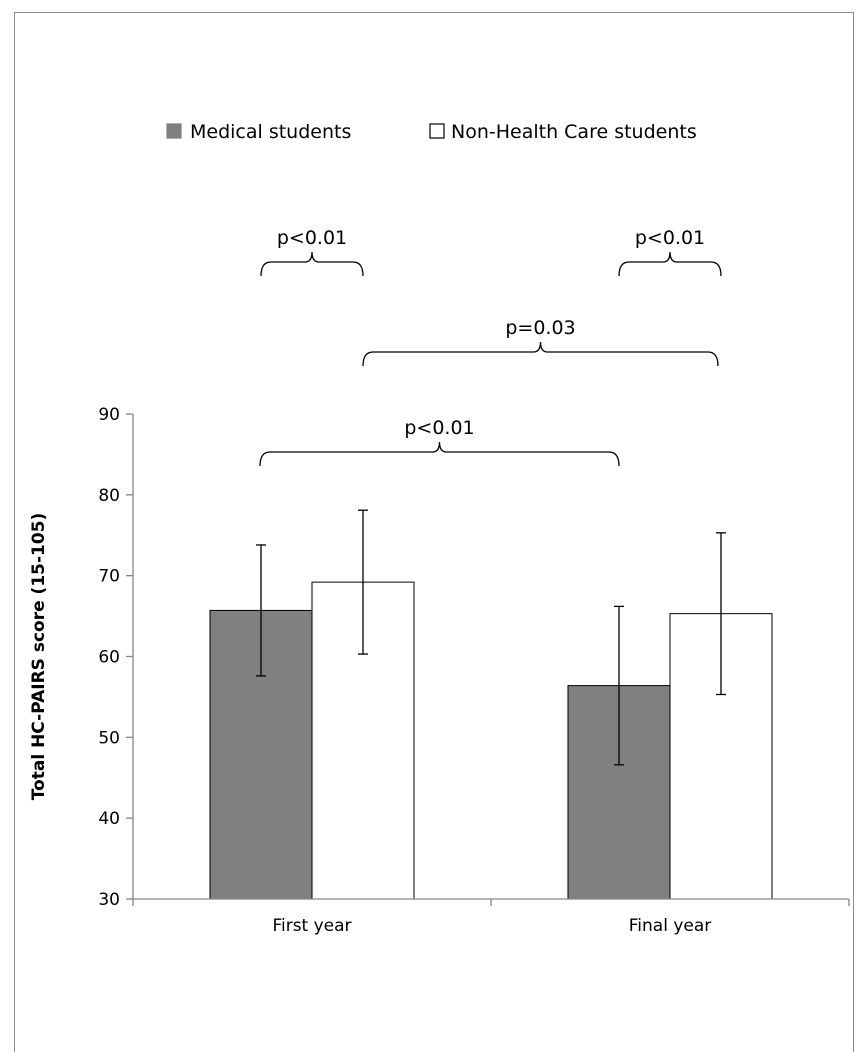 The height and width of the screenshot is (1052, 856). I want to click on significance-annotations: p<0.01 p<0.01 p=0.03 p<0.01, so click(490, 347).